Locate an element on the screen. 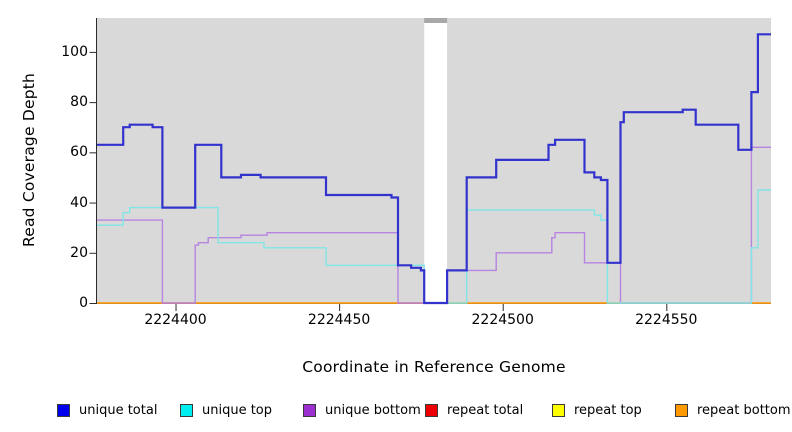 This screenshot has height=432, width=792. y-axis-label: Read Coverage Depth is located at coordinates (29, 160).